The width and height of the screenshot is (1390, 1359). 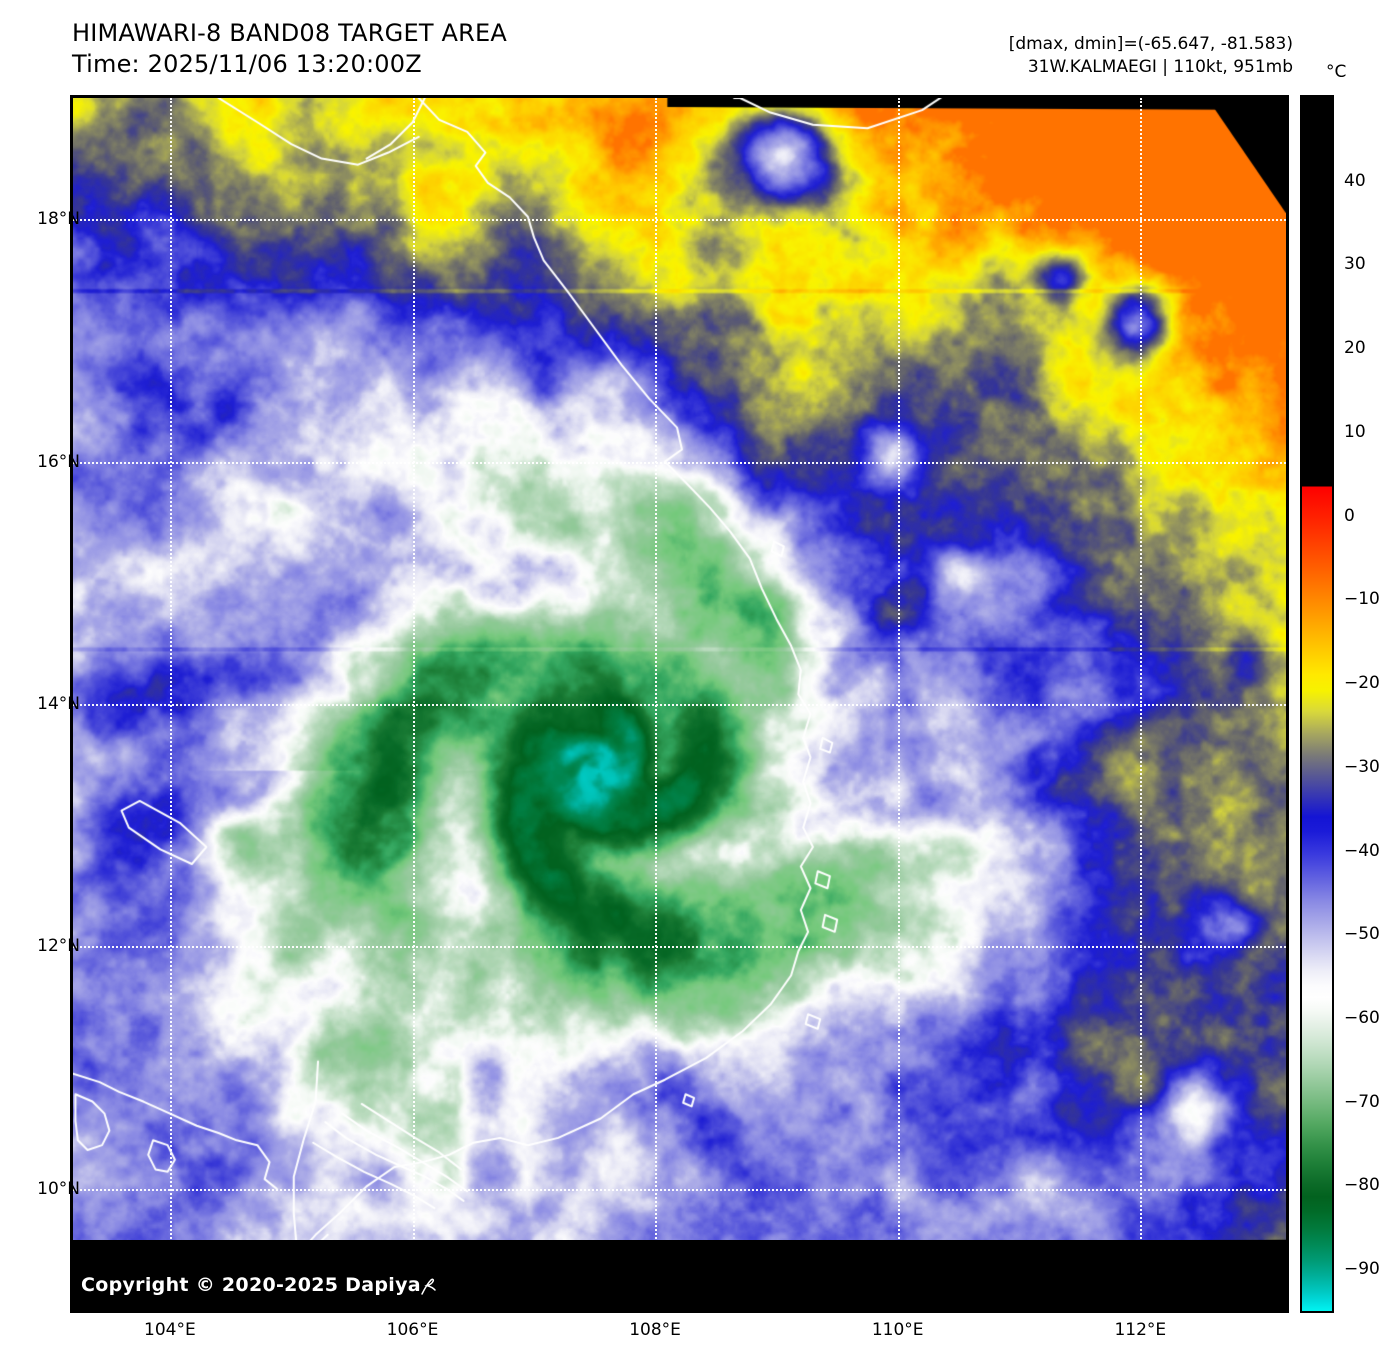 I want to click on colorbar-tick-label: −20, so click(x=1362, y=683).